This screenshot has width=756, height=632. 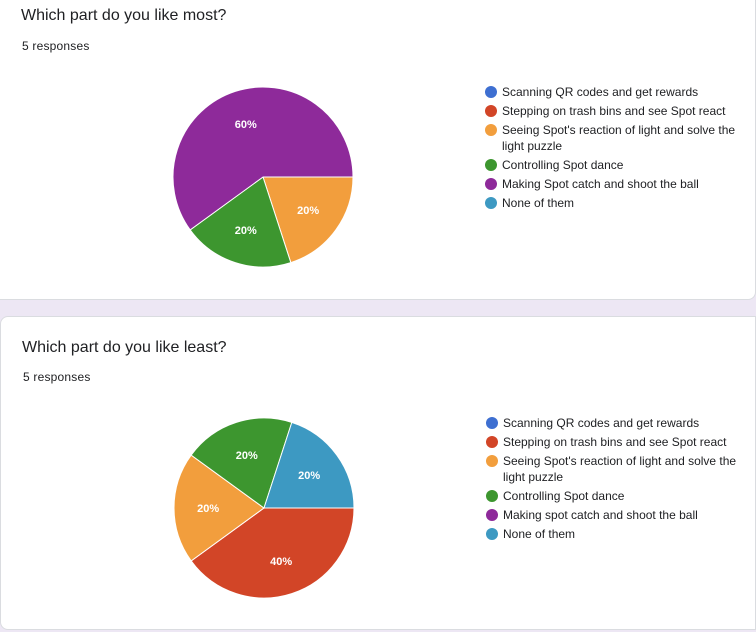 I want to click on question-title: Which part do you like least?, so click(x=124, y=347).